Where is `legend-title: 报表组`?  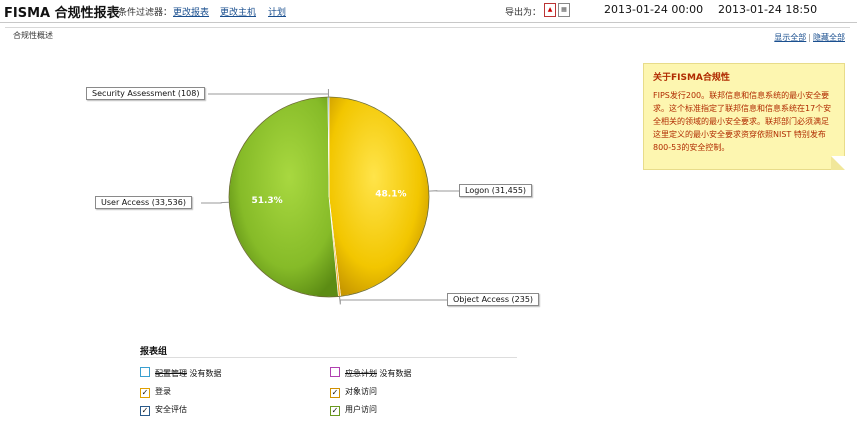 legend-title: 报表组 is located at coordinates (154, 352).